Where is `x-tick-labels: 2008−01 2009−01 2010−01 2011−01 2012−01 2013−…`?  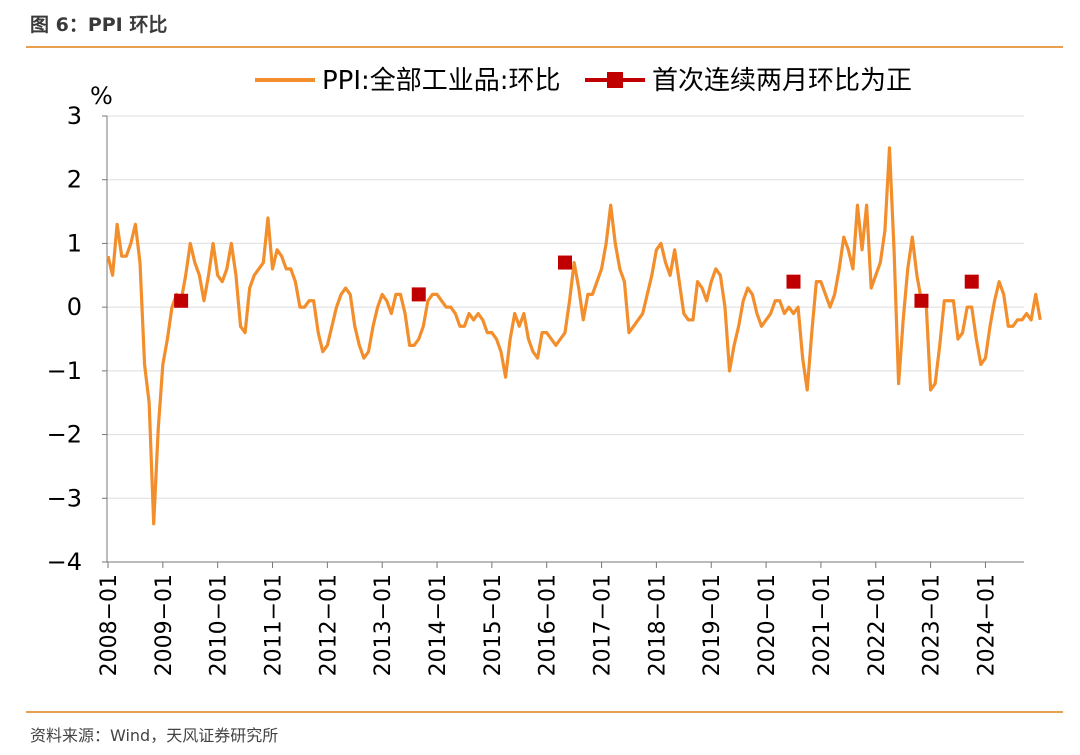 x-tick-labels: 2008−01 2009−01 2010−01 2011−01 2012−01 2013−… is located at coordinates (548, 619).